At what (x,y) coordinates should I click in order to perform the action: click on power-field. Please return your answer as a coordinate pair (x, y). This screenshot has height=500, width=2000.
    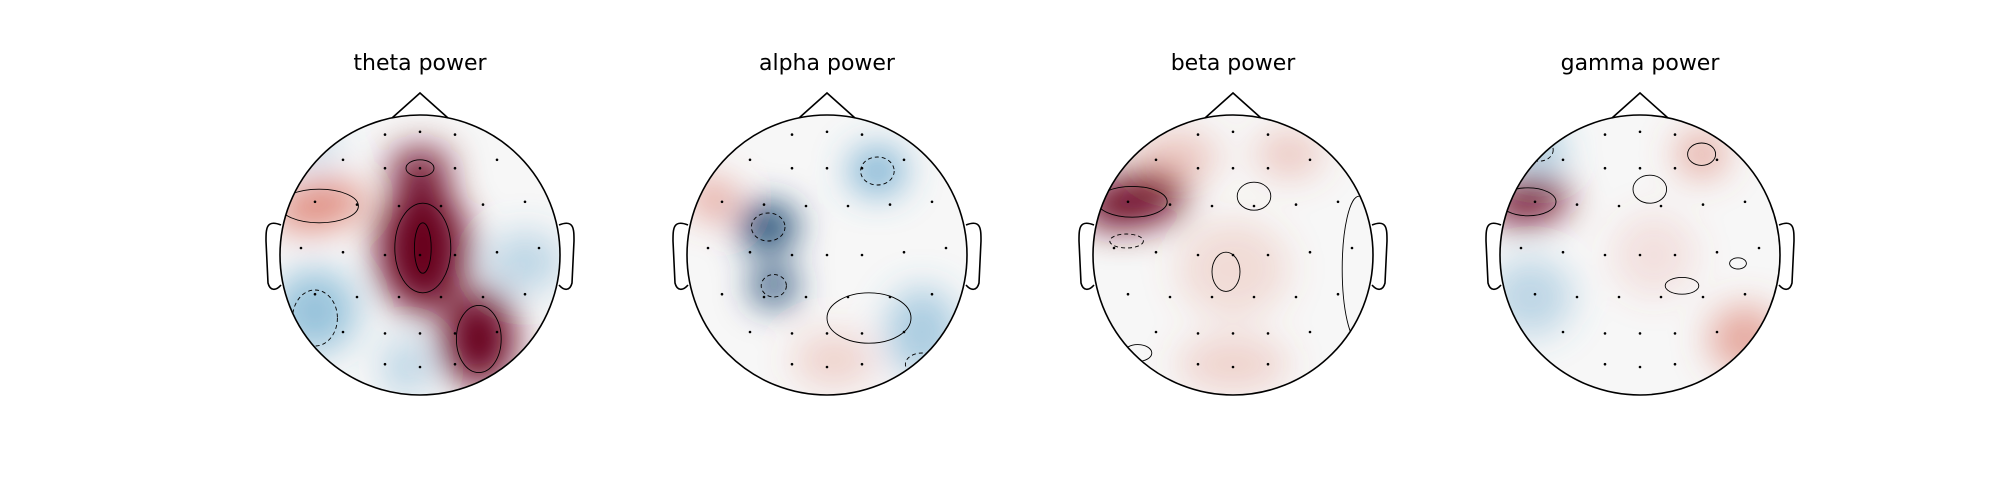
    Looking at the image, I should click on (824, 267).